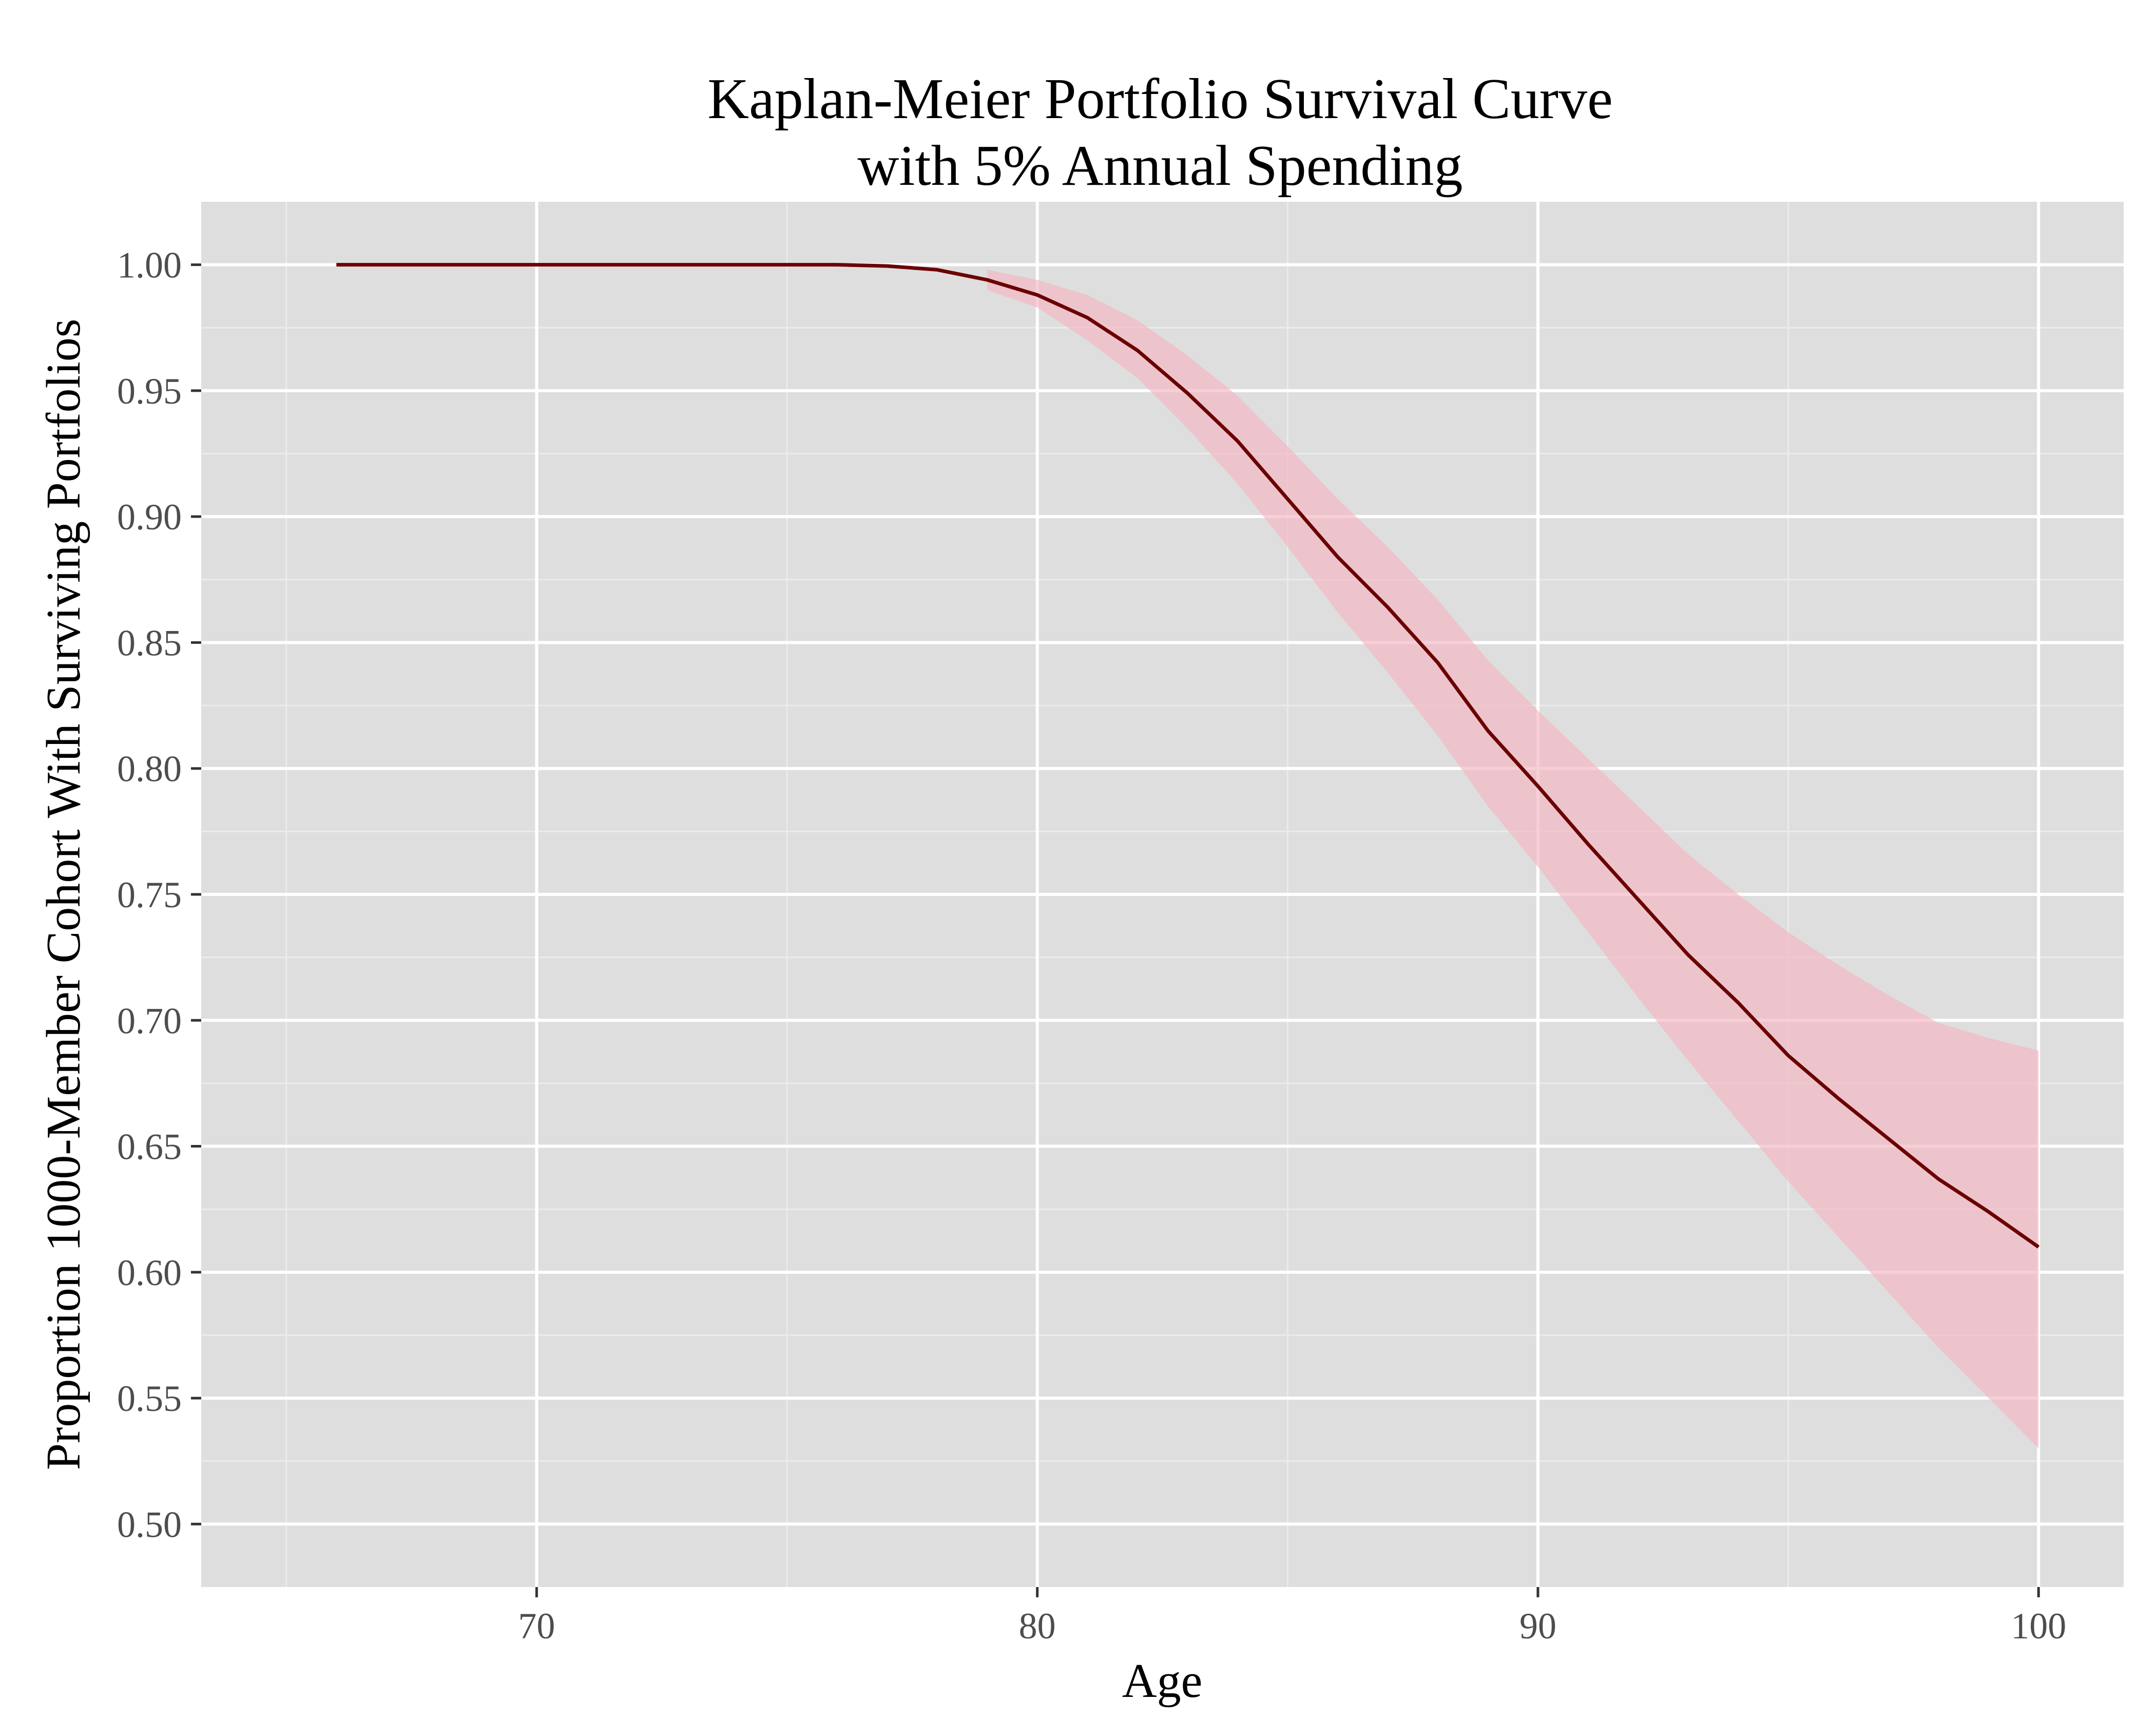 This screenshot has height=1720, width=2156. Describe the element at coordinates (1537, 1626) in the screenshot. I see `x-tick-label: 90` at that location.